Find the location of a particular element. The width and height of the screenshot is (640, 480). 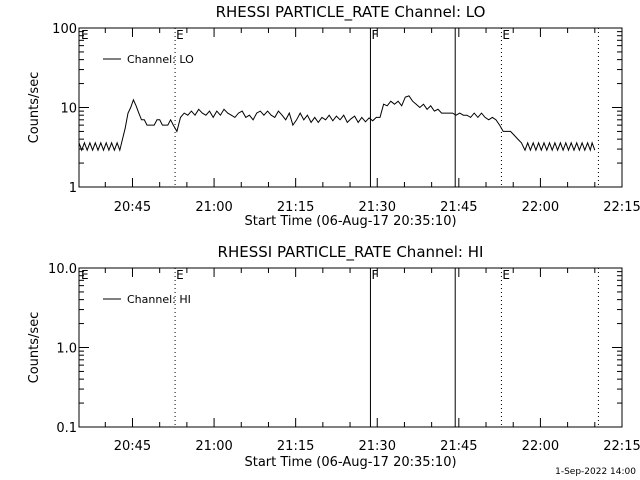

legend-label: Channel: LO is located at coordinates (160, 59).